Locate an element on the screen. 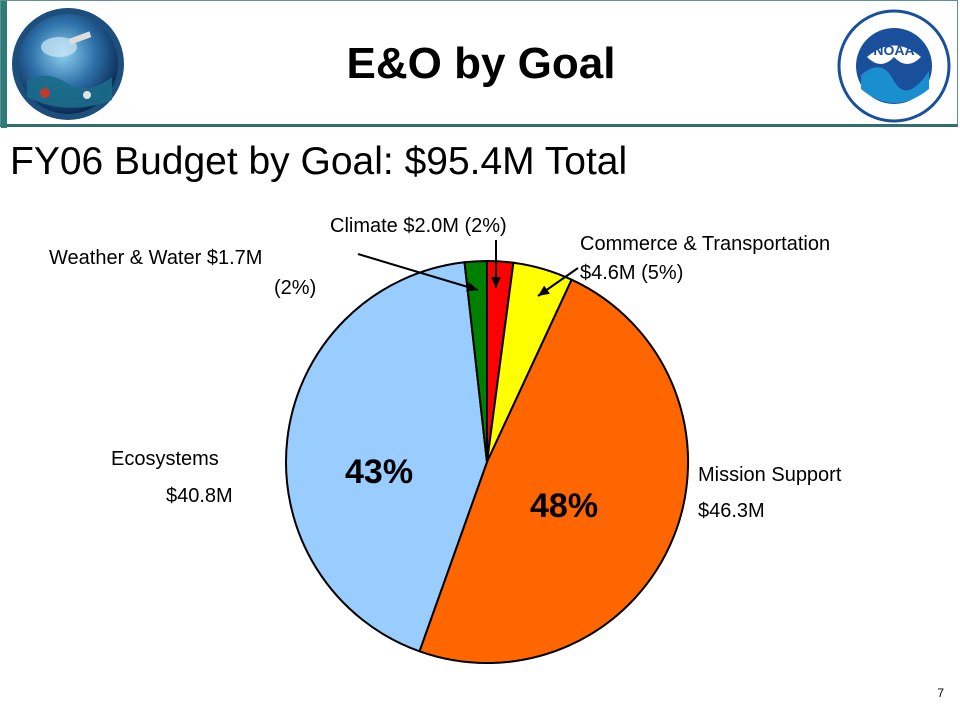 The width and height of the screenshot is (960, 720). percent-ecosystems: 43% is located at coordinates (379, 472).